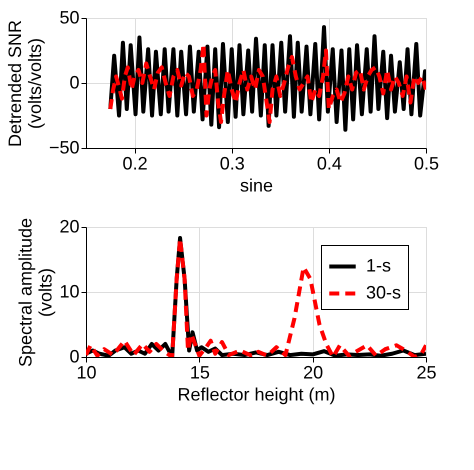 The image size is (474, 470). What do you see at coordinates (384, 292) in the screenshot?
I see `legend-label: 30-s` at bounding box center [384, 292].